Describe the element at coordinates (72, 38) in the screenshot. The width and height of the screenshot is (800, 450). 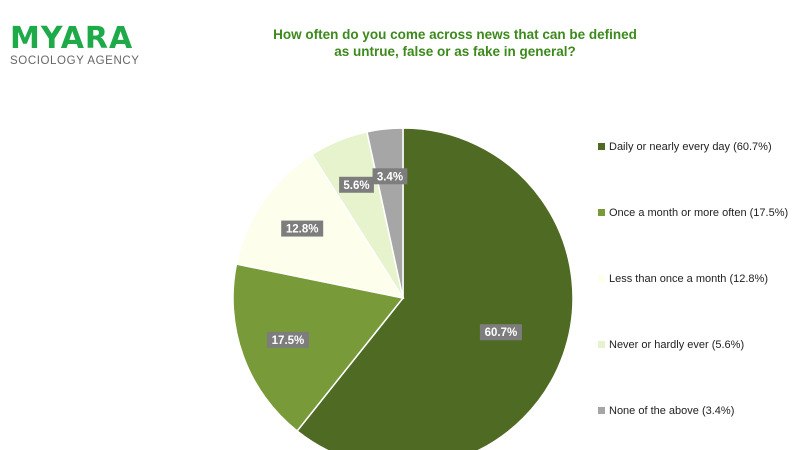
I see `brand-name: MYARA` at that location.